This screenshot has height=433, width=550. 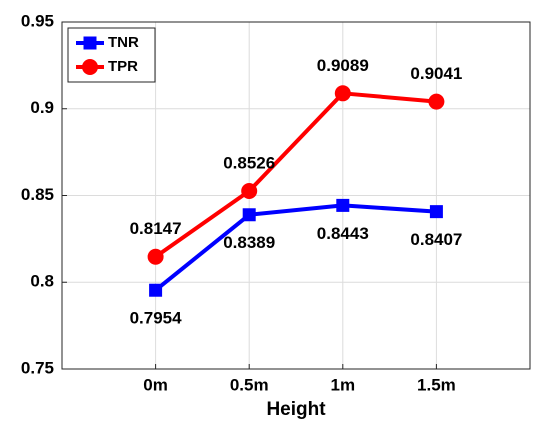 What do you see at coordinates (155, 384) in the screenshot?
I see `x-tick-label: 0m` at bounding box center [155, 384].